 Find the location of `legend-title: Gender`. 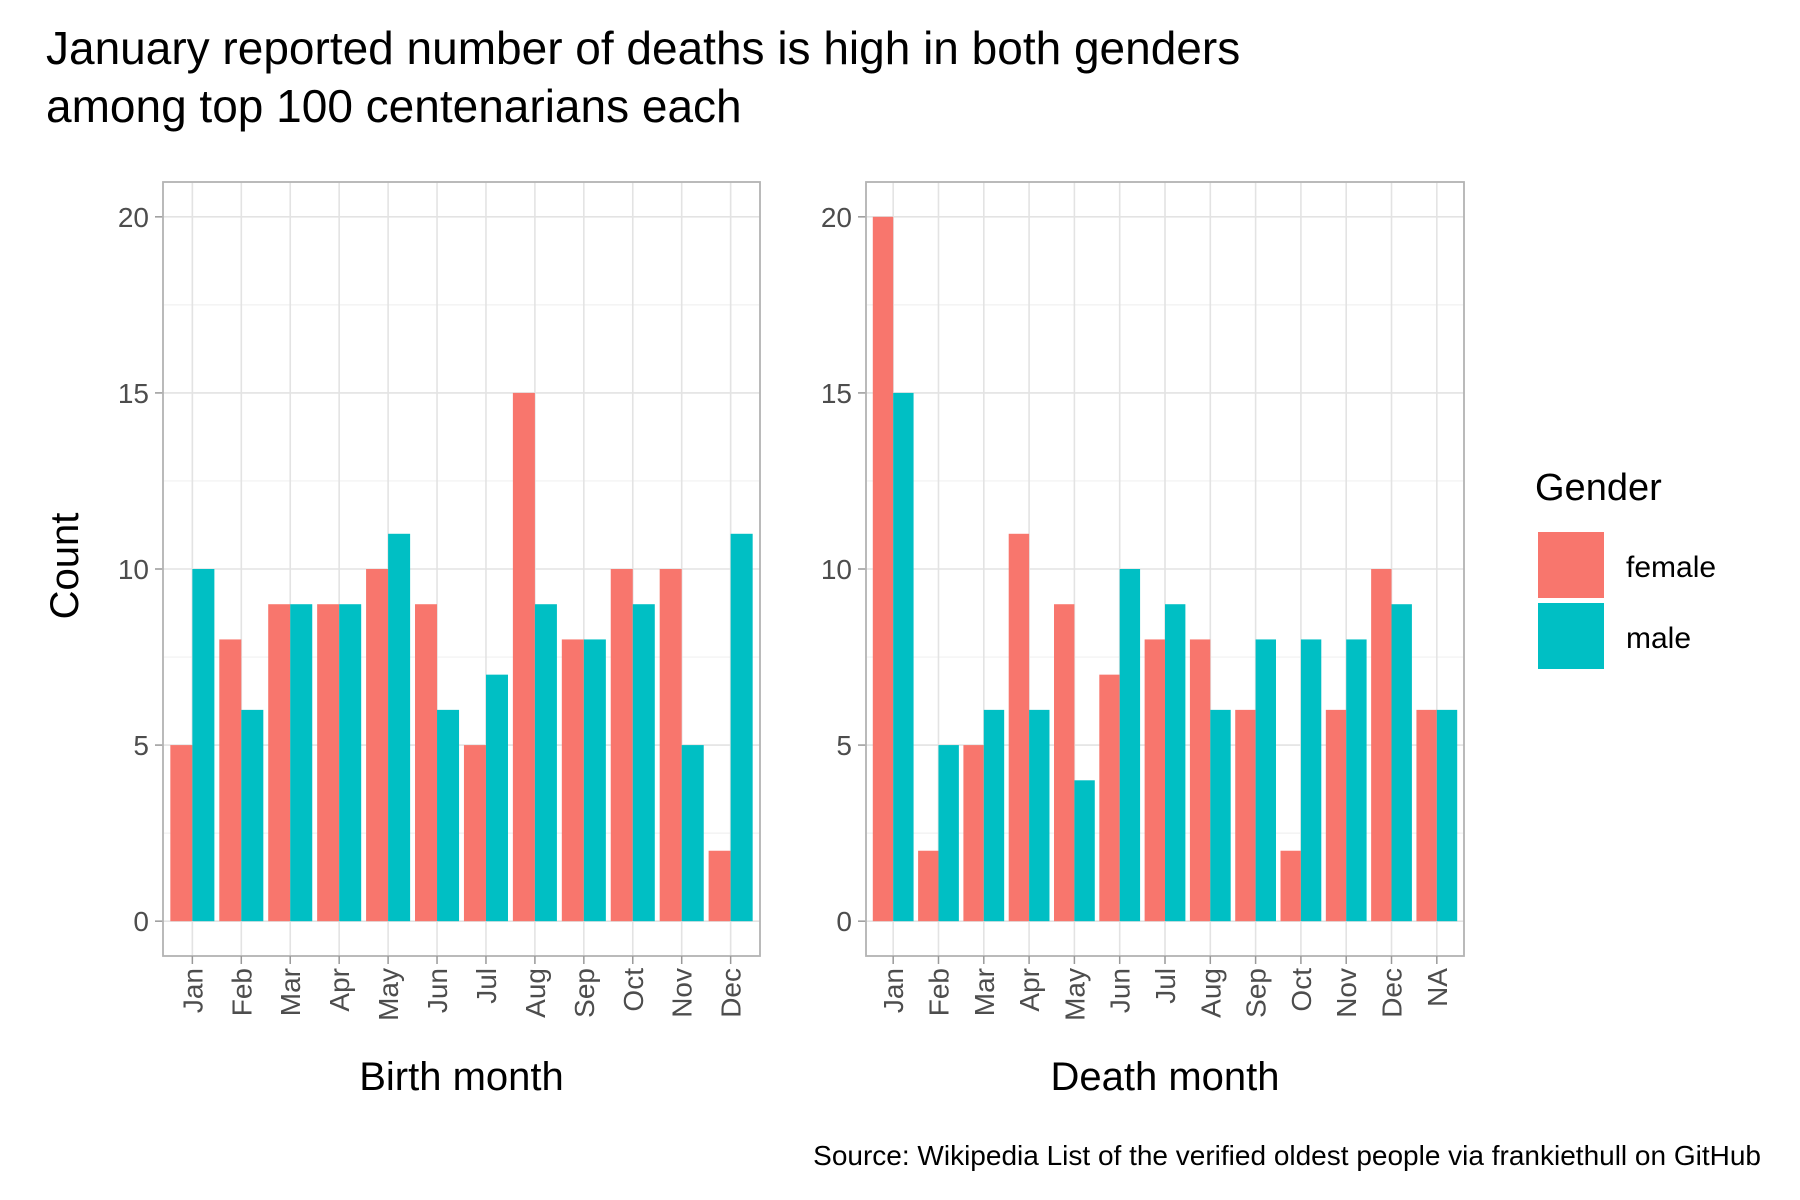

legend-title: Gender is located at coordinates (1598, 488).